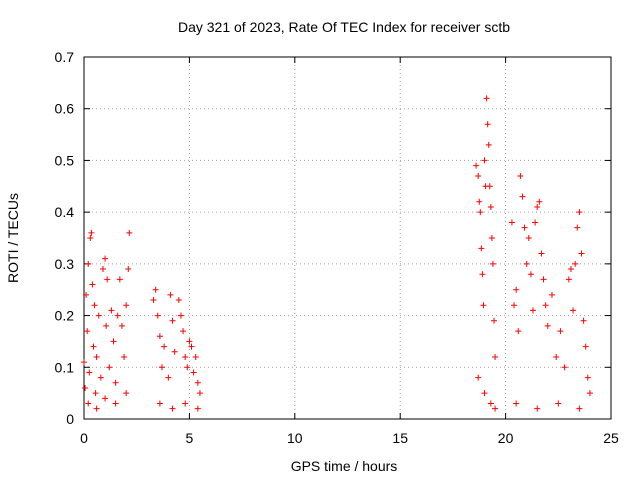 The image size is (640, 480). Describe the element at coordinates (344, 466) in the screenshot. I see `x-axis-label: GPS time / hours` at that location.